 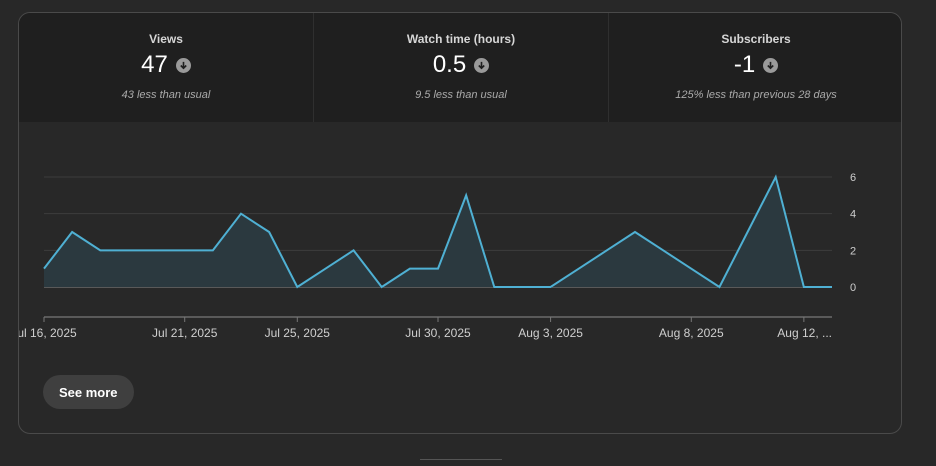 I want to click on metric-label: Subscribers, so click(x=756, y=39).